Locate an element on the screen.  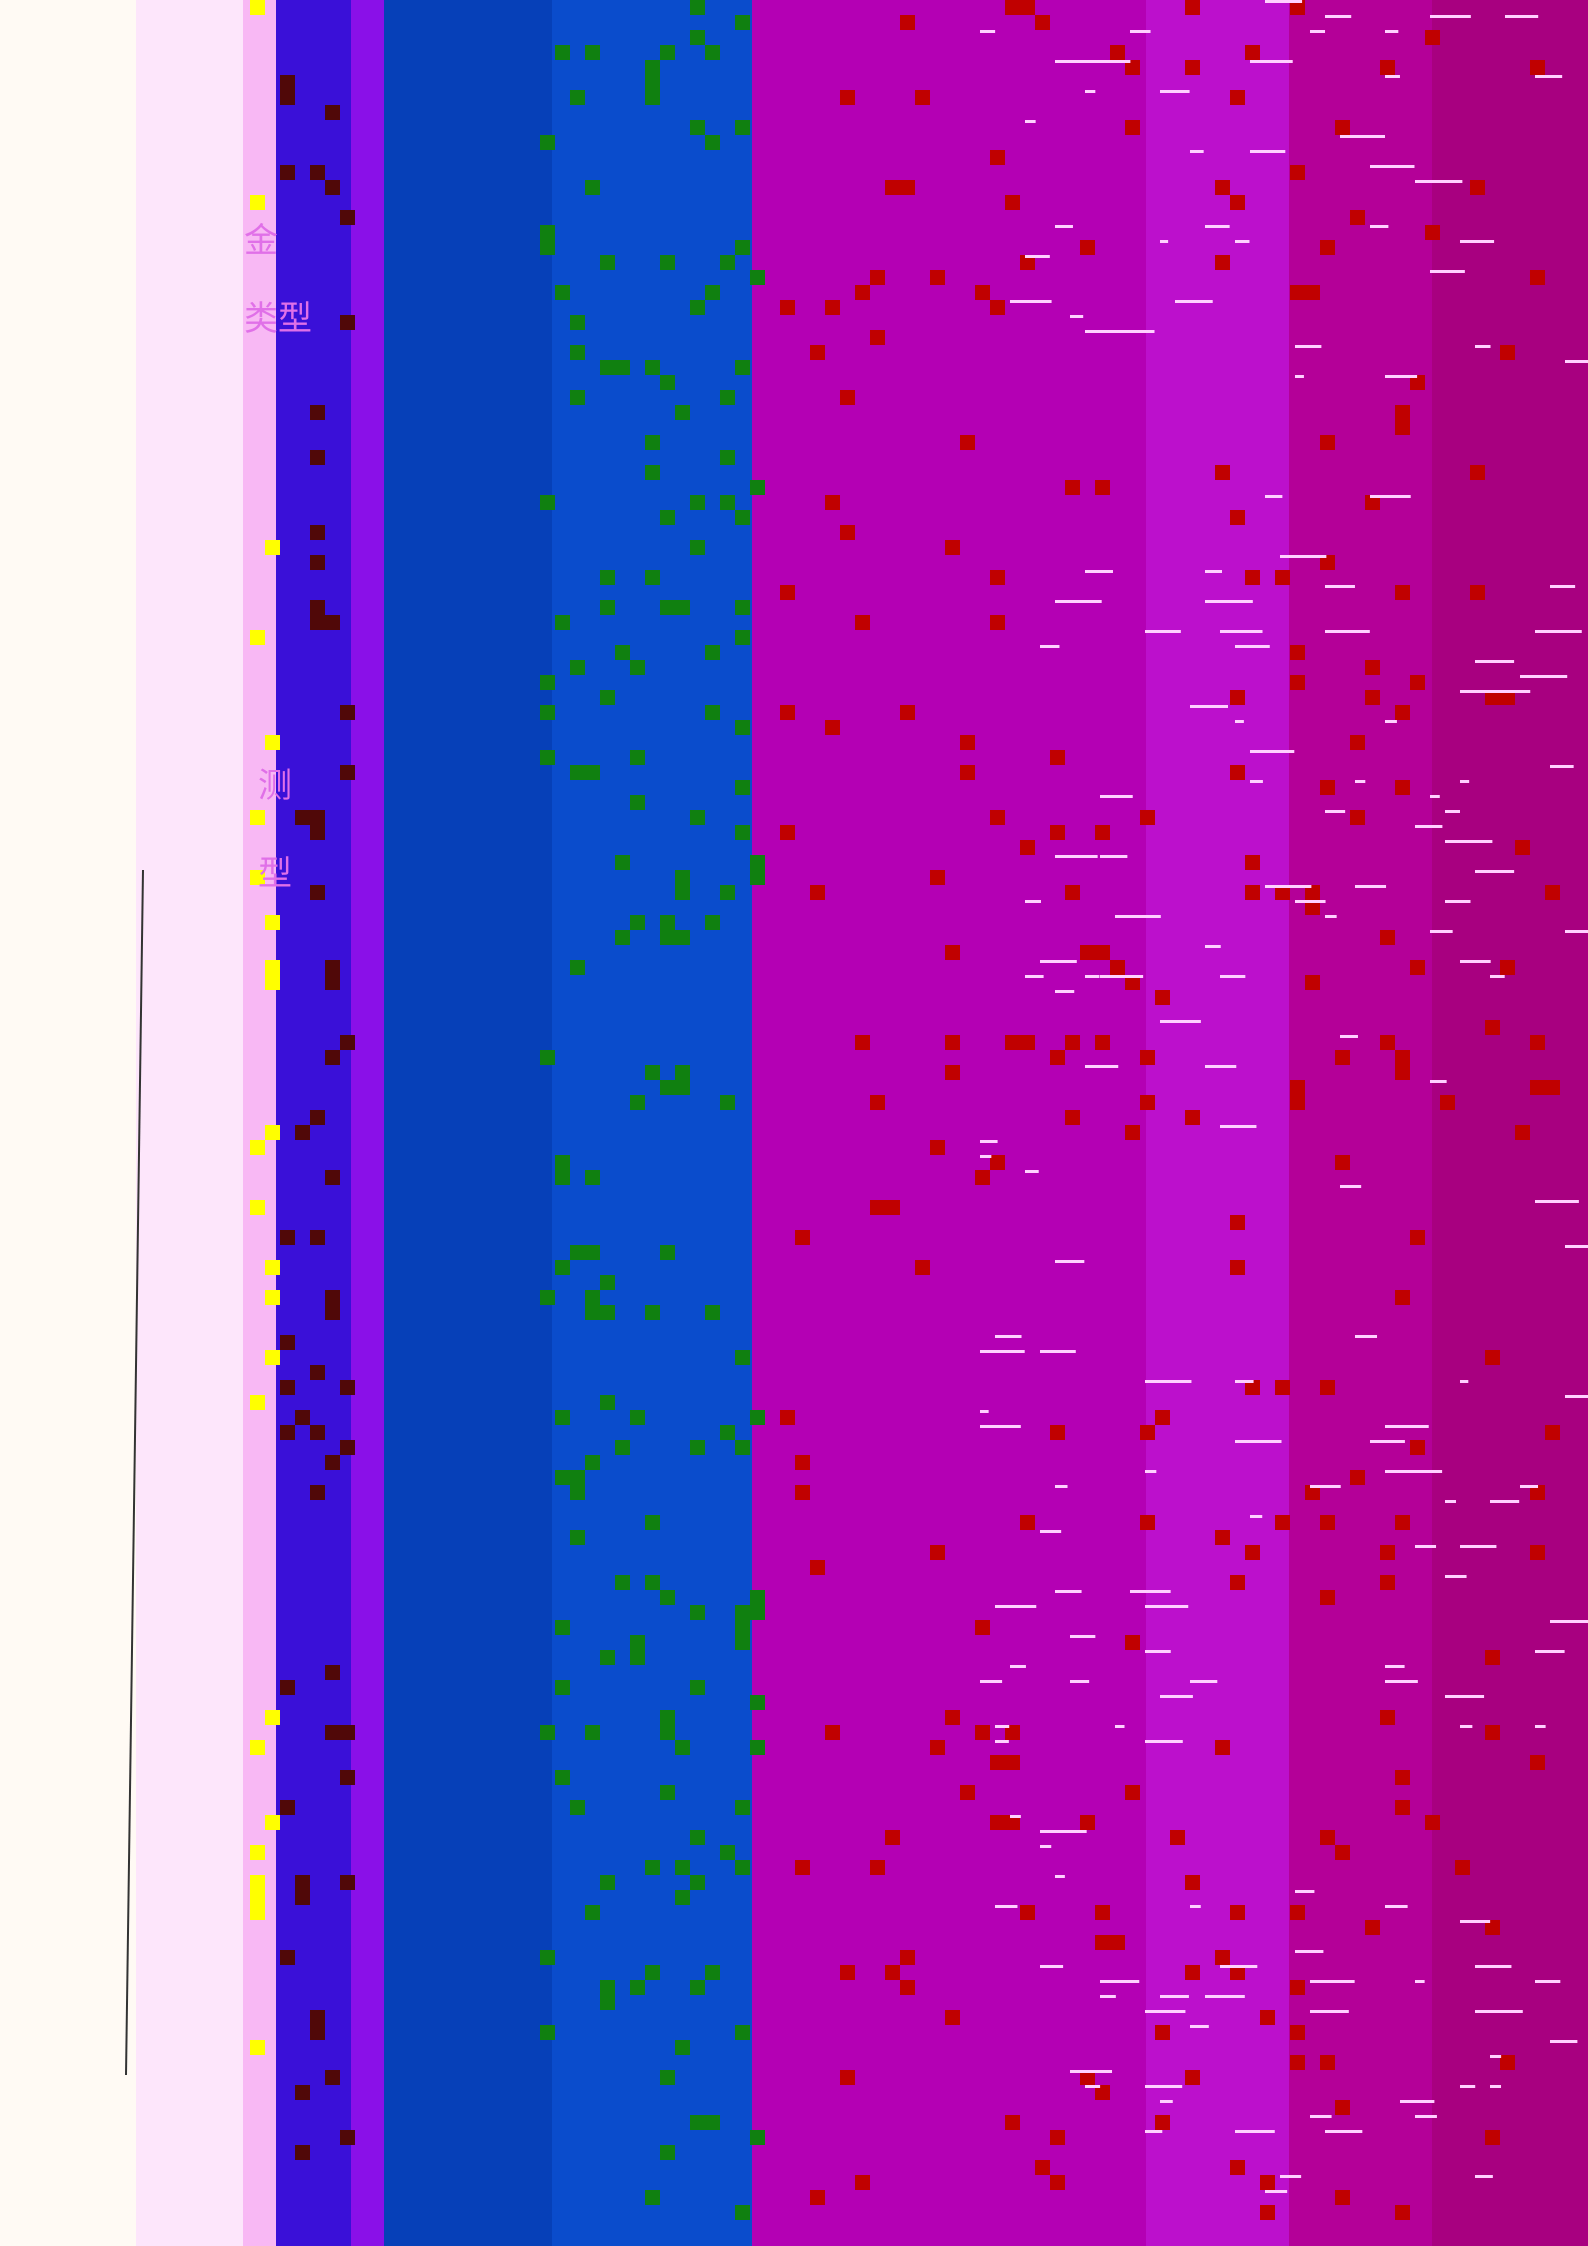
divider is located at coordinates (134, 1472).